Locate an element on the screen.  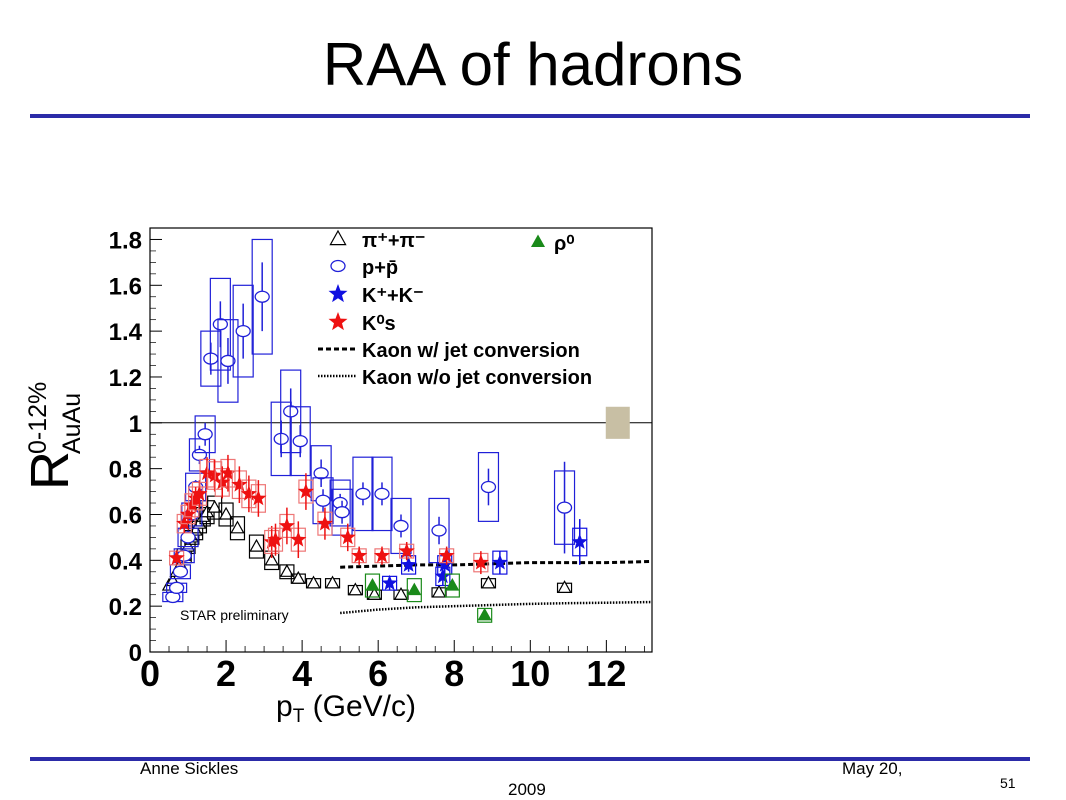
y-axis-label-sup: 0-12% is located at coordinates (38, 418).